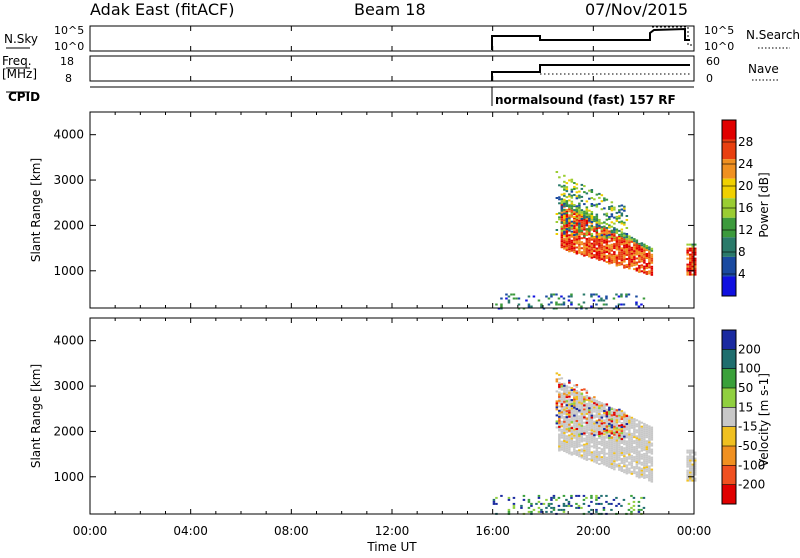 The image size is (800, 558). Describe the element at coordinates (745, 388) in the screenshot. I see `colorbar-tick-label: 50` at that location.